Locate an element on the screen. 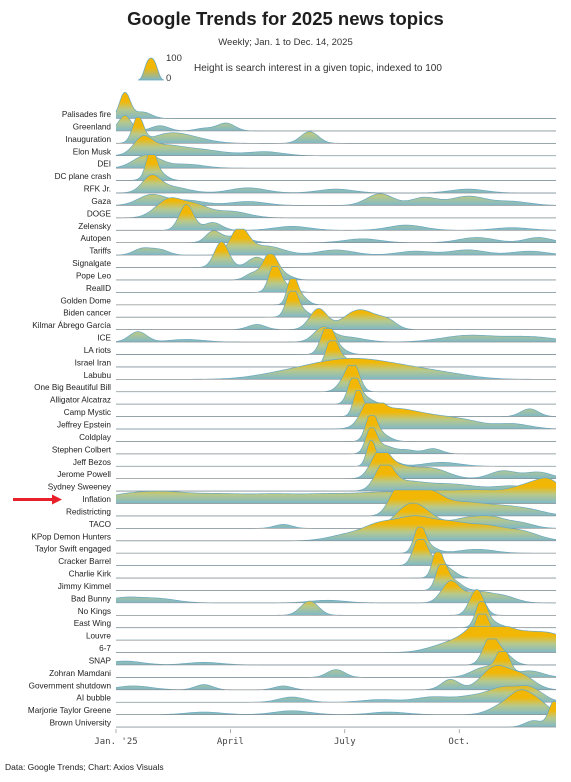 The width and height of the screenshot is (571, 782). ridge-area-government-shutdown is located at coordinates (336, 677).